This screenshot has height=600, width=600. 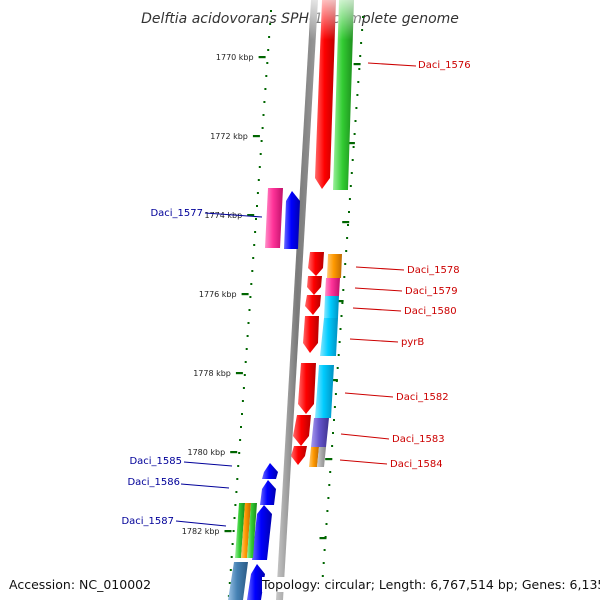 What do you see at coordinates (153, 482) in the screenshot?
I see `gene-label-daci-1586: Daci_1586` at bounding box center [153, 482].